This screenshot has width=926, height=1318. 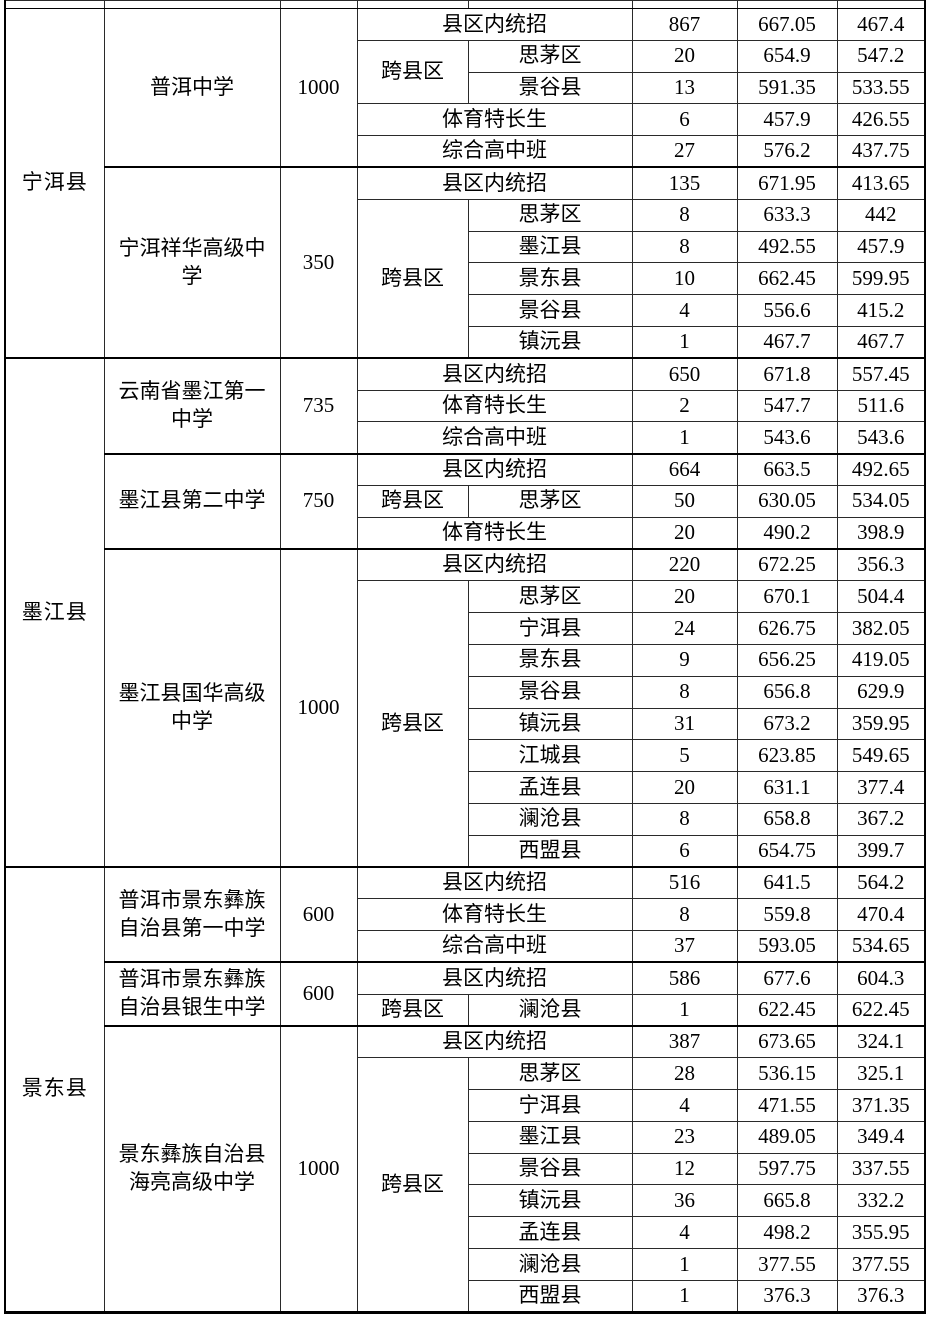 I want to click on school-cell: 普洱中学, so click(x=192, y=88).